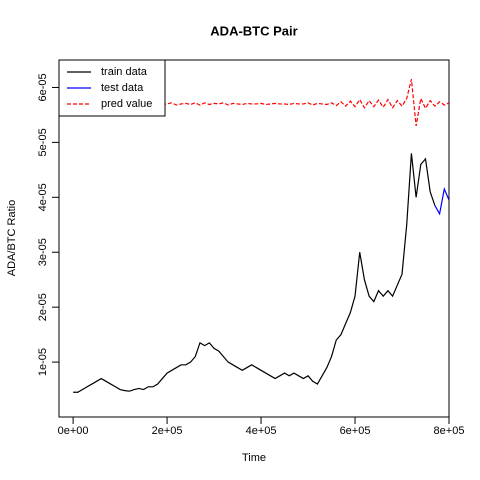  I want to click on legend-box, so click(112, 88).